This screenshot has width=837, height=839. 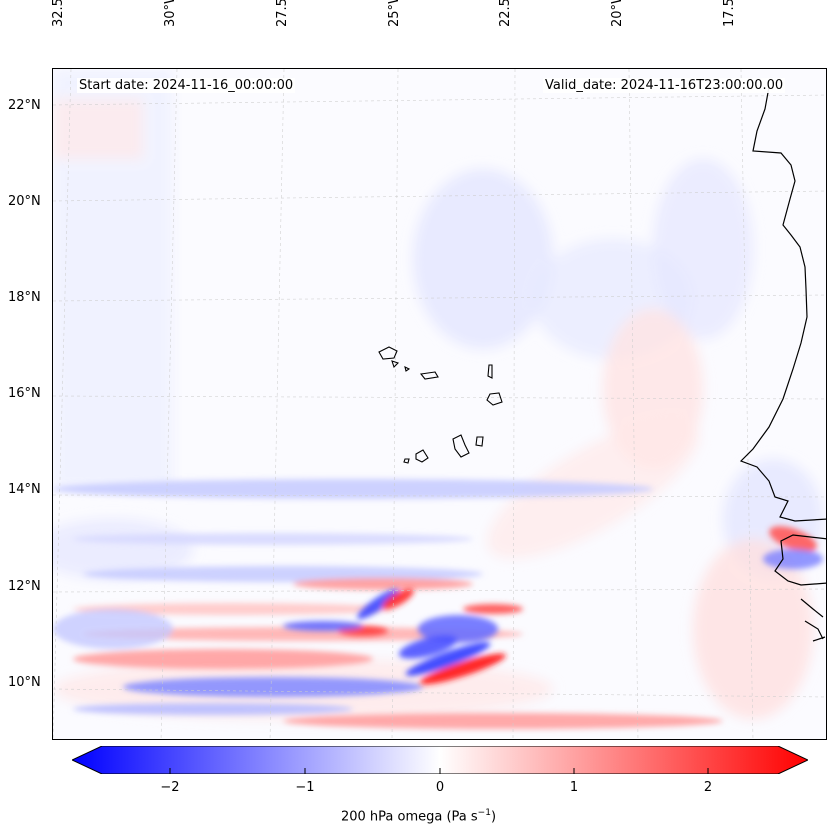 What do you see at coordinates (282, 13) in the screenshot?
I see `lon-label: 27.5°W` at bounding box center [282, 13].